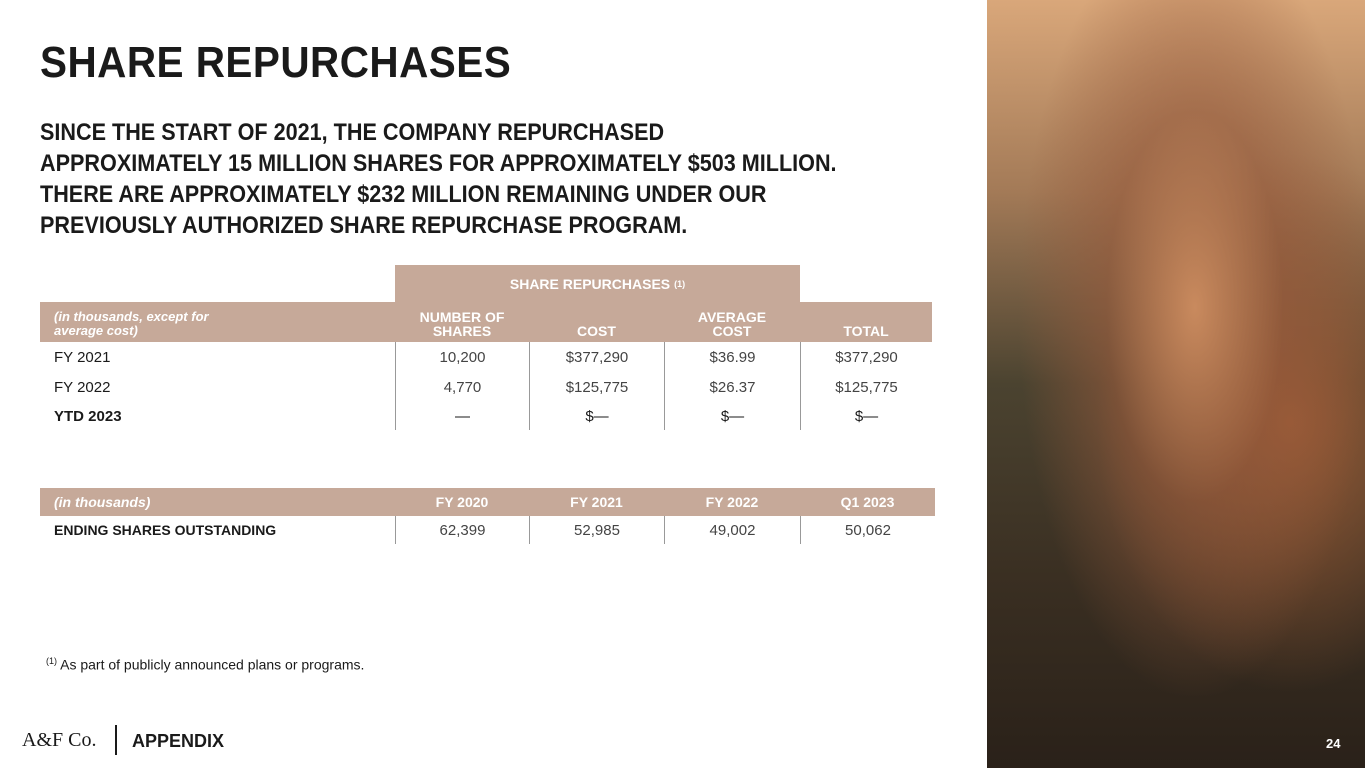  Describe the element at coordinates (596, 322) in the screenshot. I see `column-header: COST` at that location.